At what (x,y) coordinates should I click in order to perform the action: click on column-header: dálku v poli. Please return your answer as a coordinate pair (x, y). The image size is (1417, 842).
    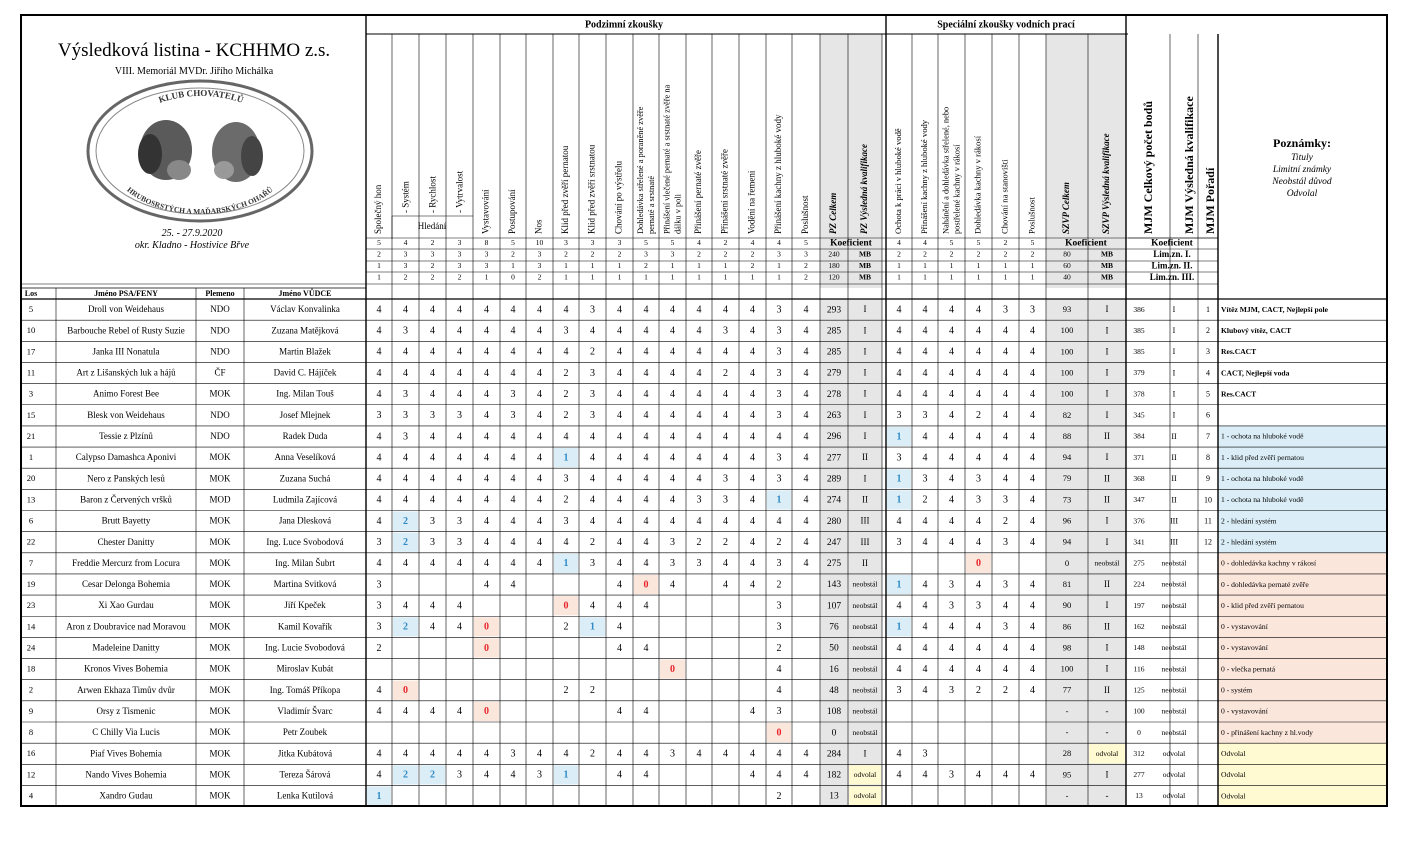
    Looking at the image, I should click on (677, 213).